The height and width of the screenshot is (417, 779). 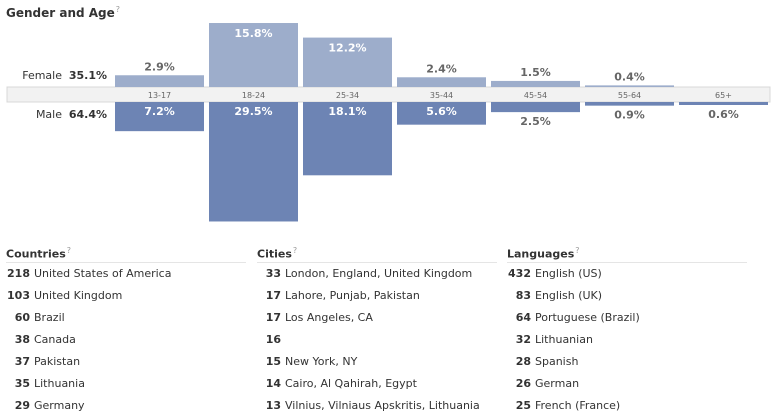 I want to click on item-name: Spanish, so click(x=557, y=361).